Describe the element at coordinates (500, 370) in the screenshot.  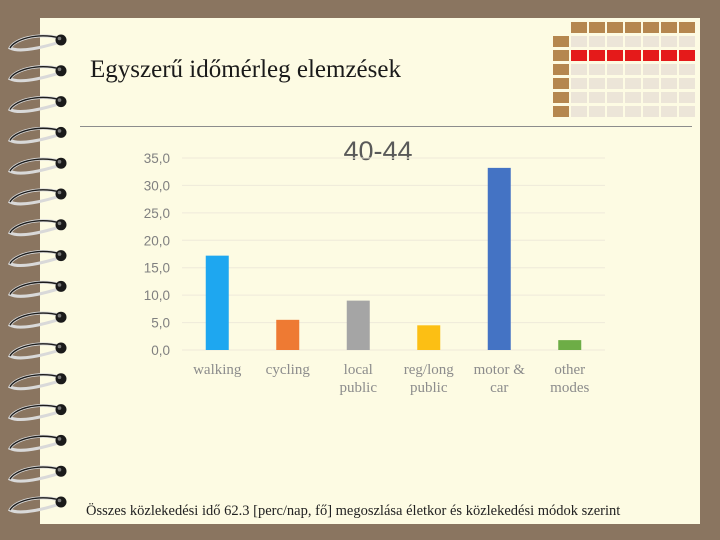
I see `x-tick-label: motor &` at that location.